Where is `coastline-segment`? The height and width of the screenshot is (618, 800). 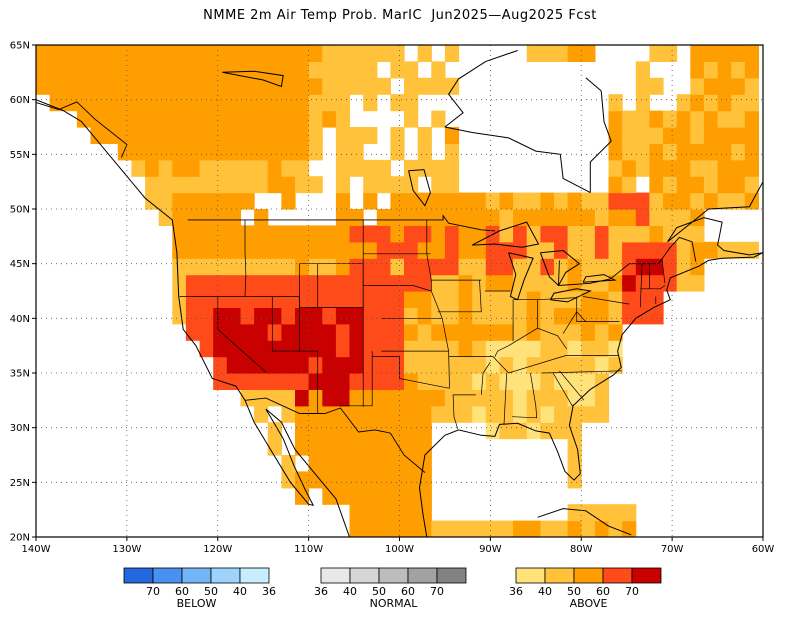 coastline-segment is located at coordinates (600, 141).